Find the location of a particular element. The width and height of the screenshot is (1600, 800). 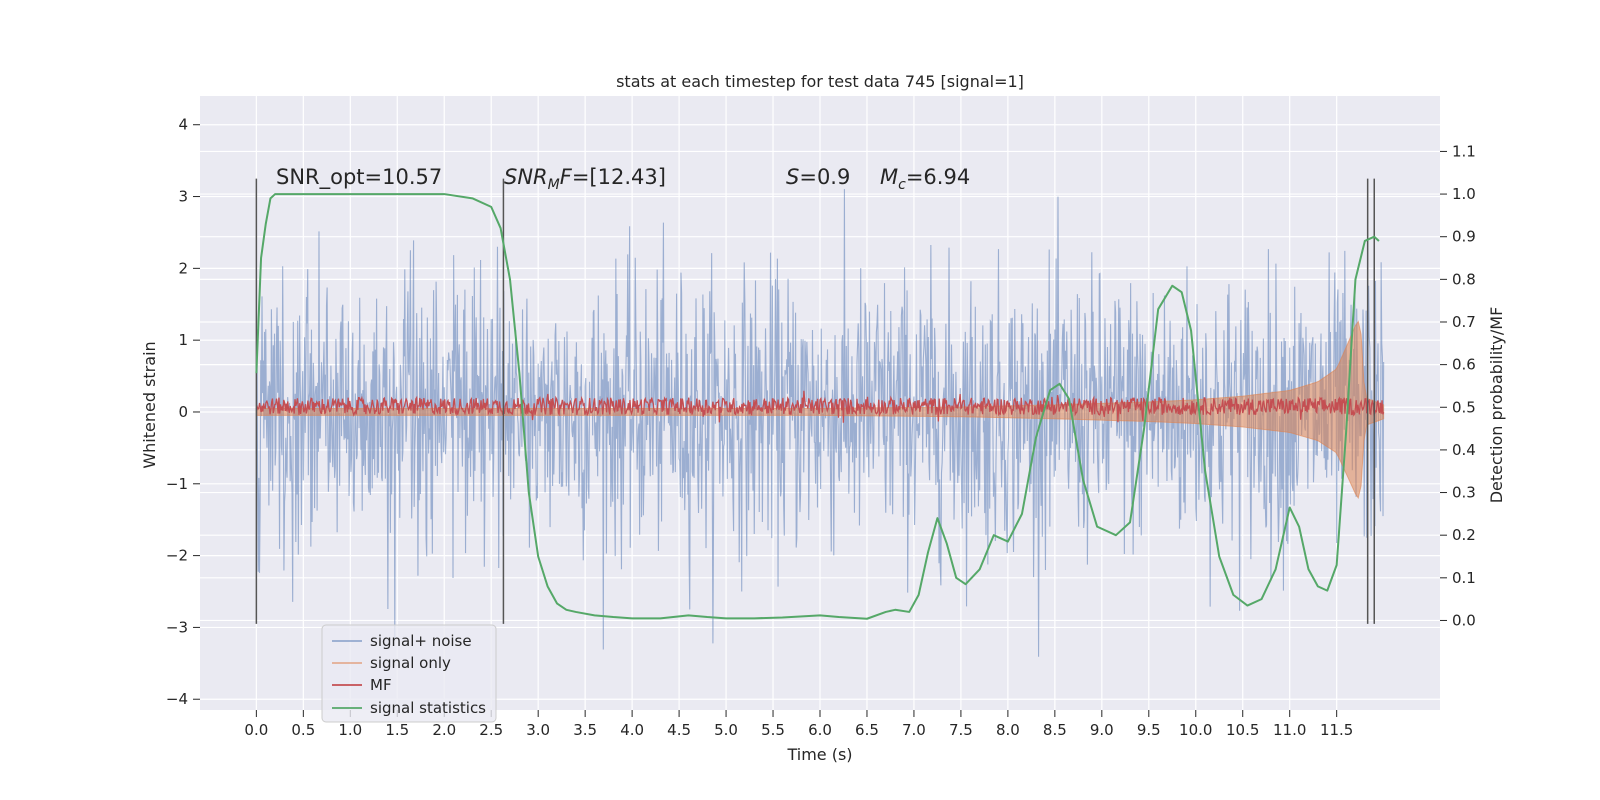

snr-mf-subscript: M is located at coordinates (554, 185).